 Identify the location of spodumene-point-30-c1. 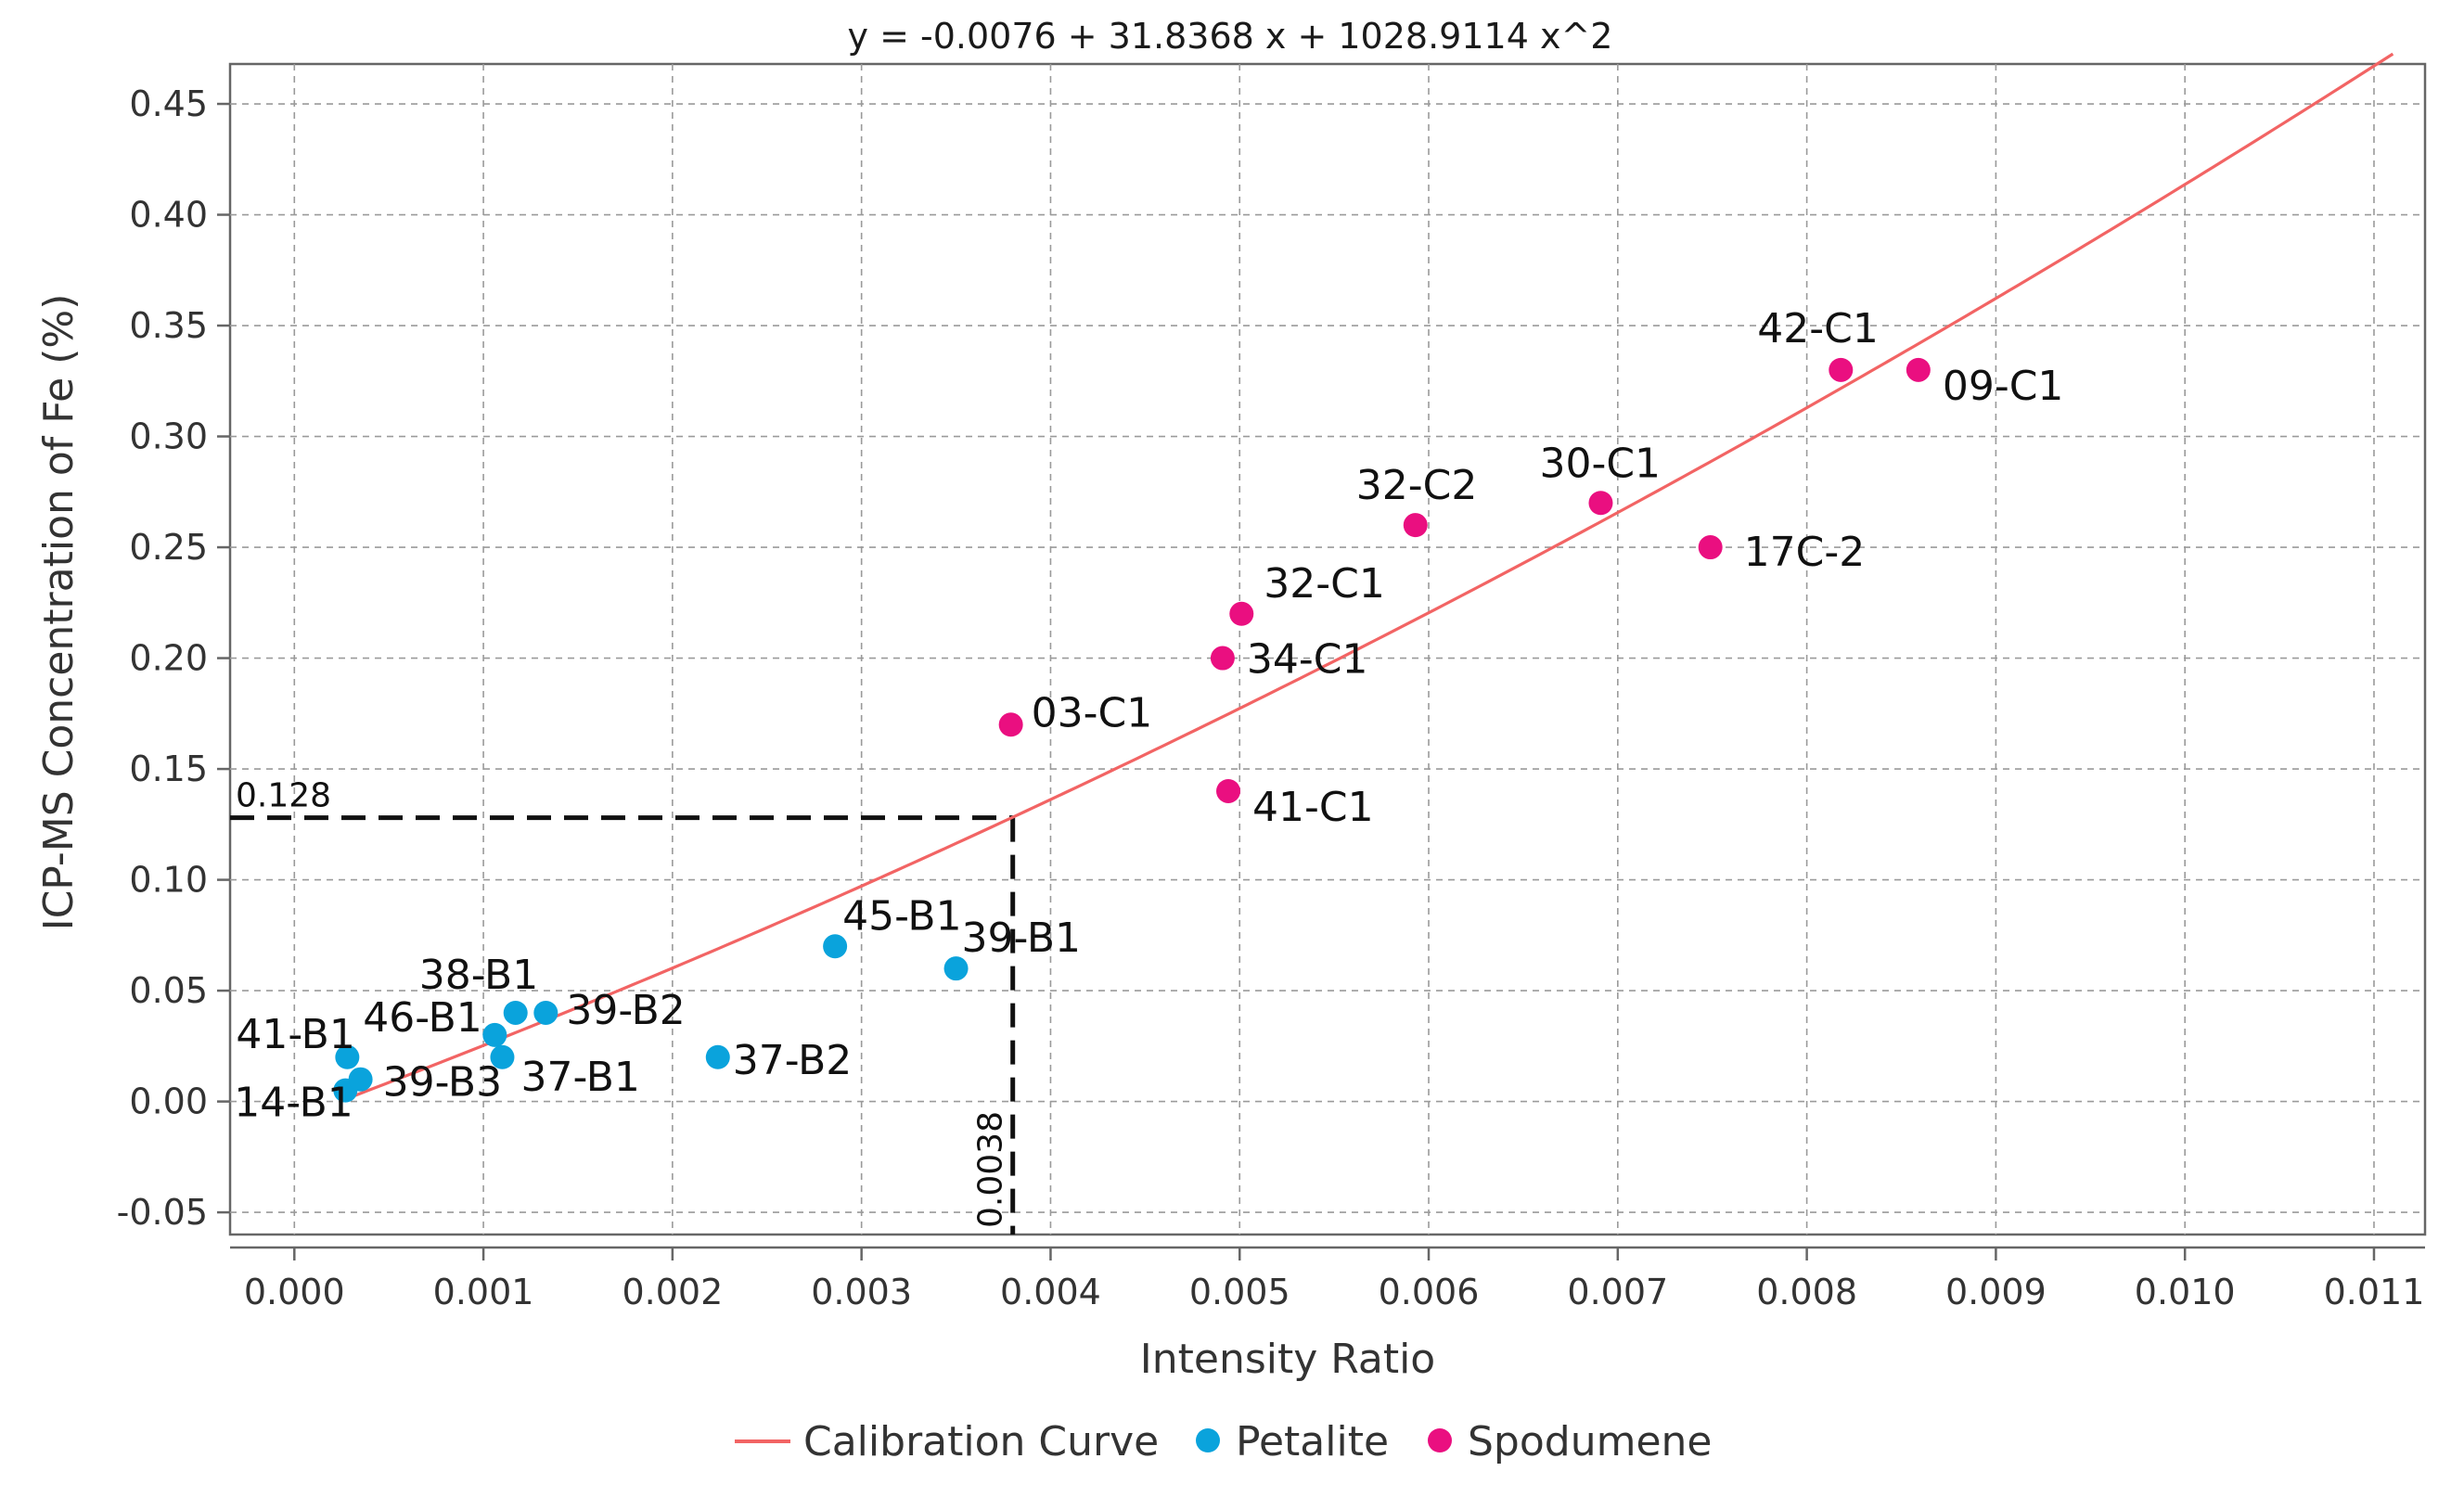
(1600, 503).